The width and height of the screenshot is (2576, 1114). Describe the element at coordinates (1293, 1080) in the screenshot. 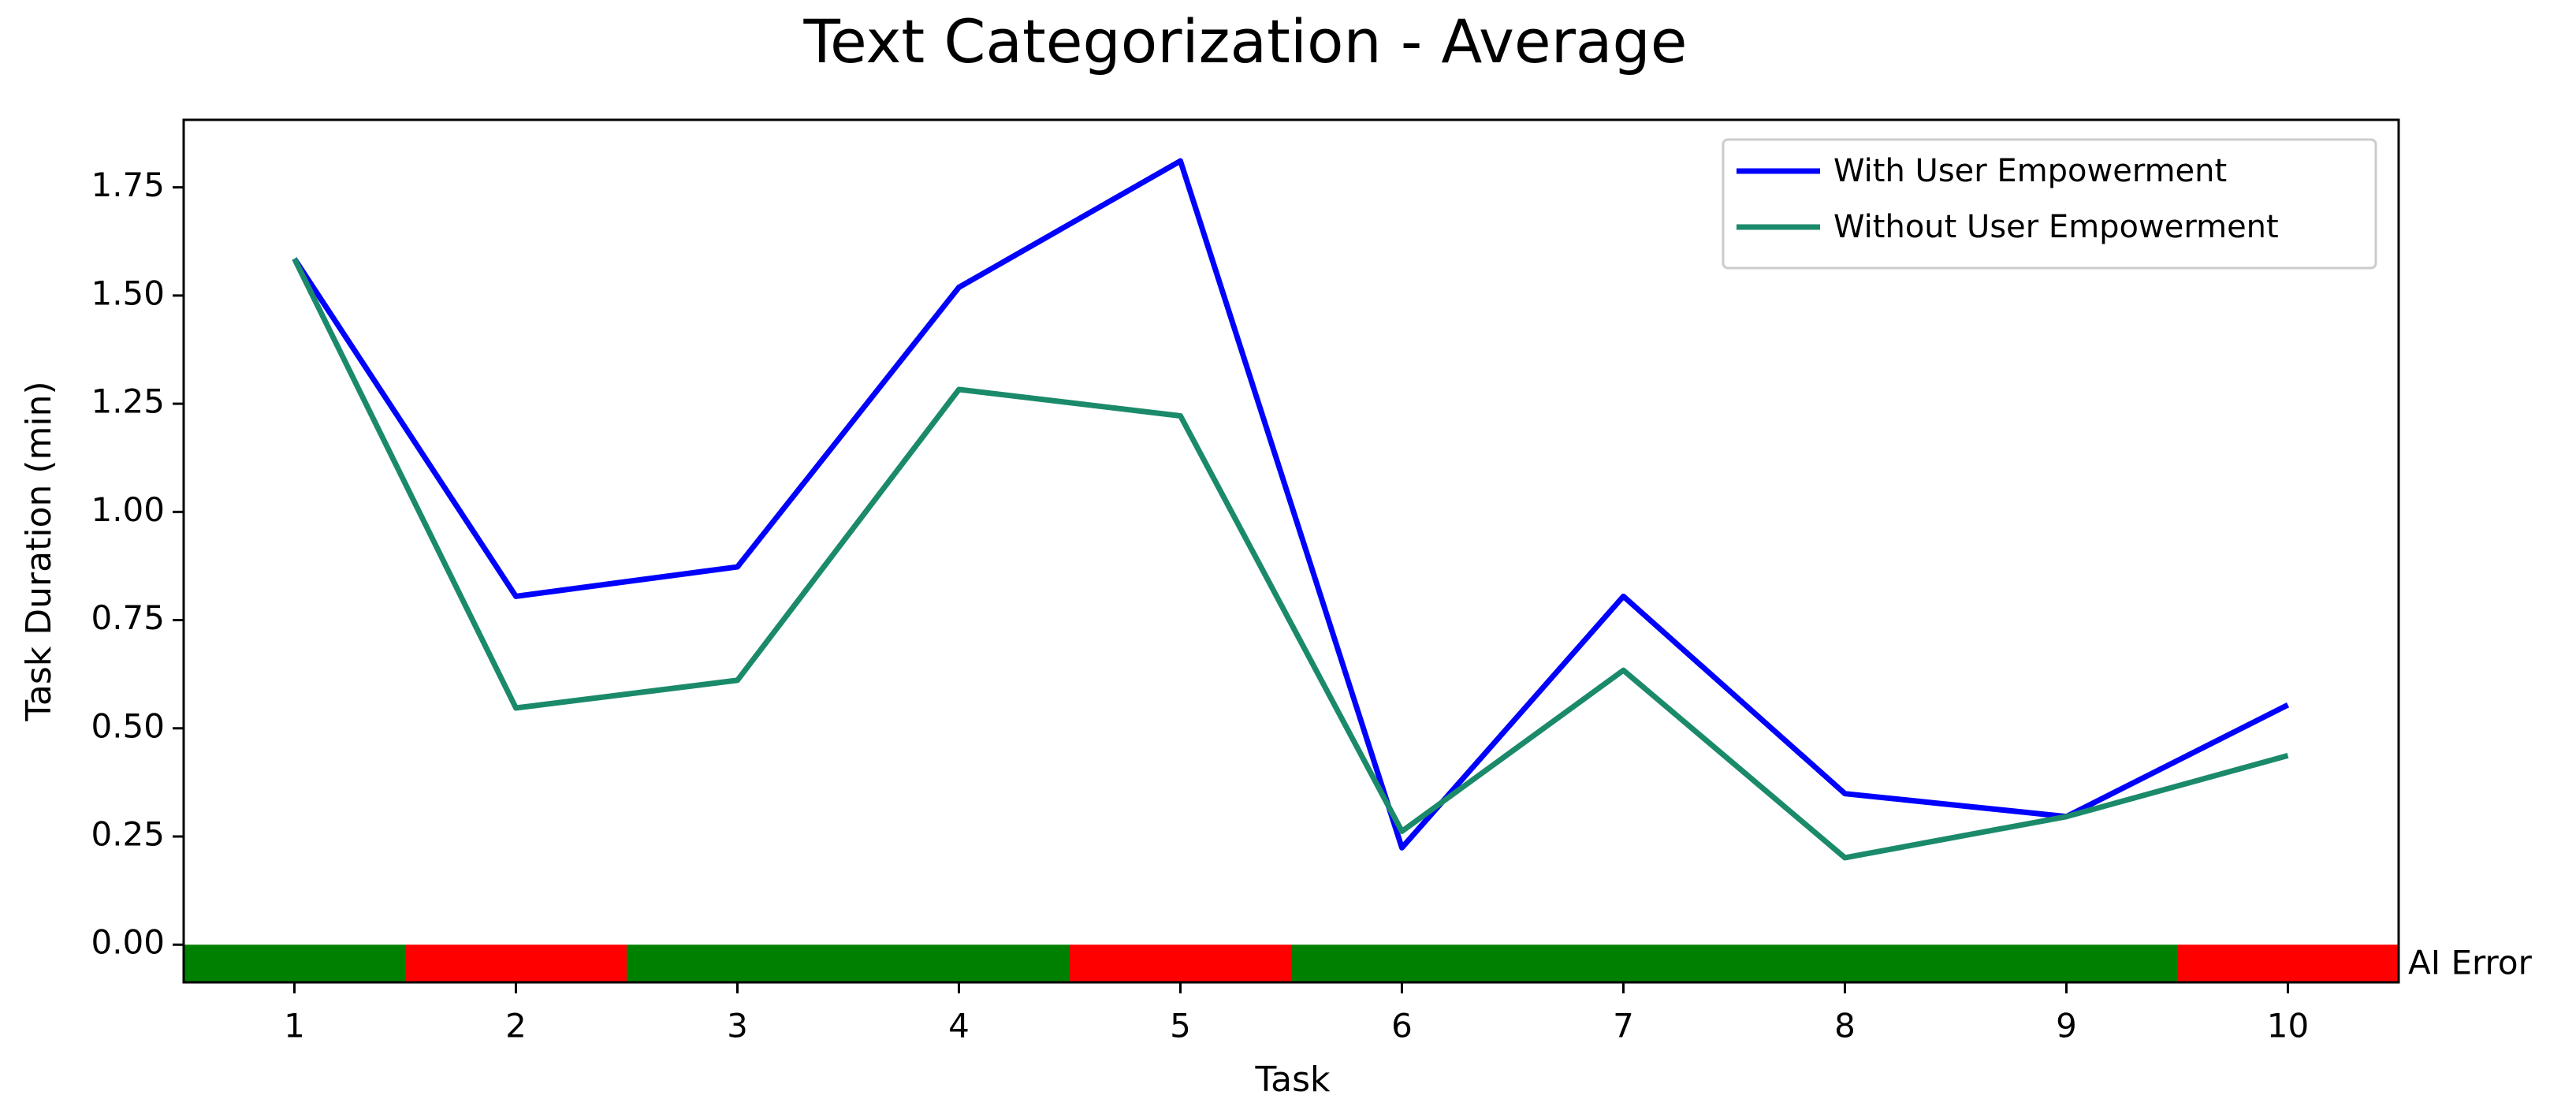

I see `x-axis-label: Task` at that location.